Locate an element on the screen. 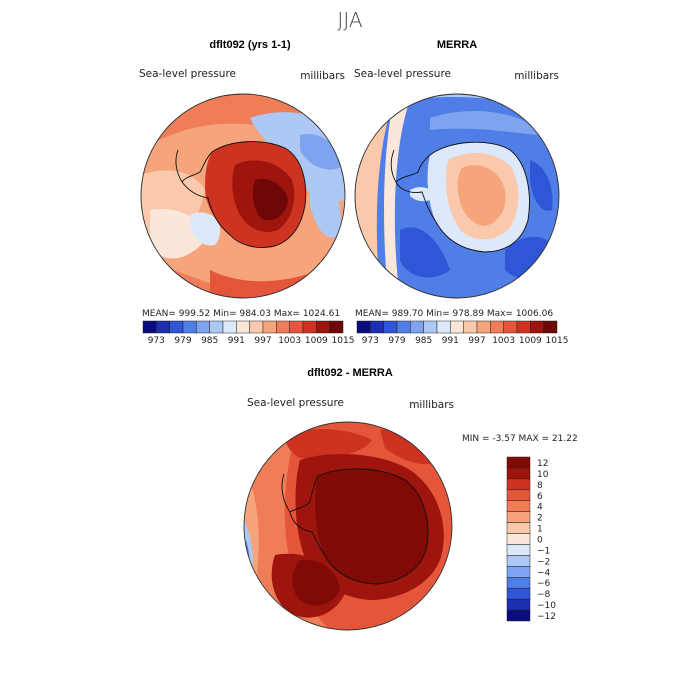 The width and height of the screenshot is (700, 700). field-west-orange is located at coordinates (287, 526).